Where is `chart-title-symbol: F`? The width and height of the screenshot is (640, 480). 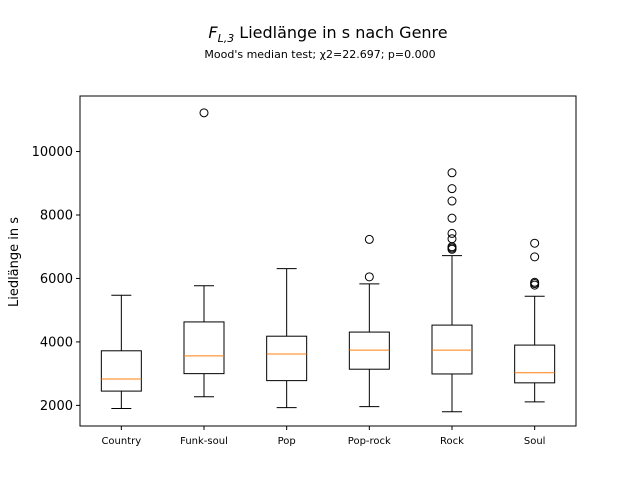 chart-title-symbol: F is located at coordinates (213, 32).